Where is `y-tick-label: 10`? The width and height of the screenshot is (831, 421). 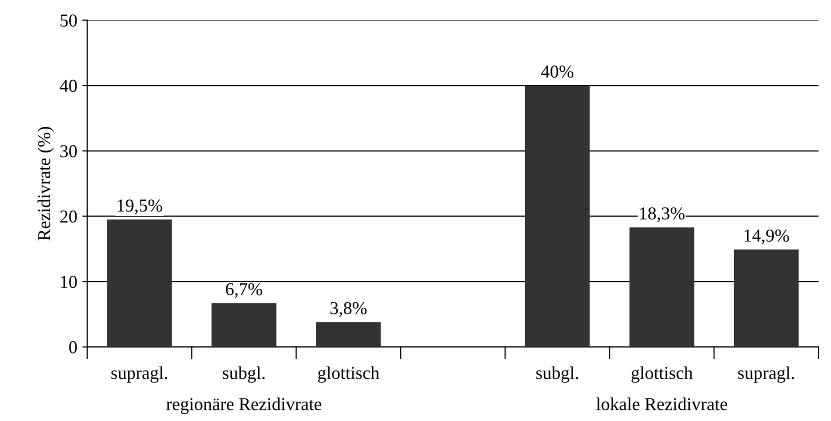
y-tick-label: 10 is located at coordinates (69, 282).